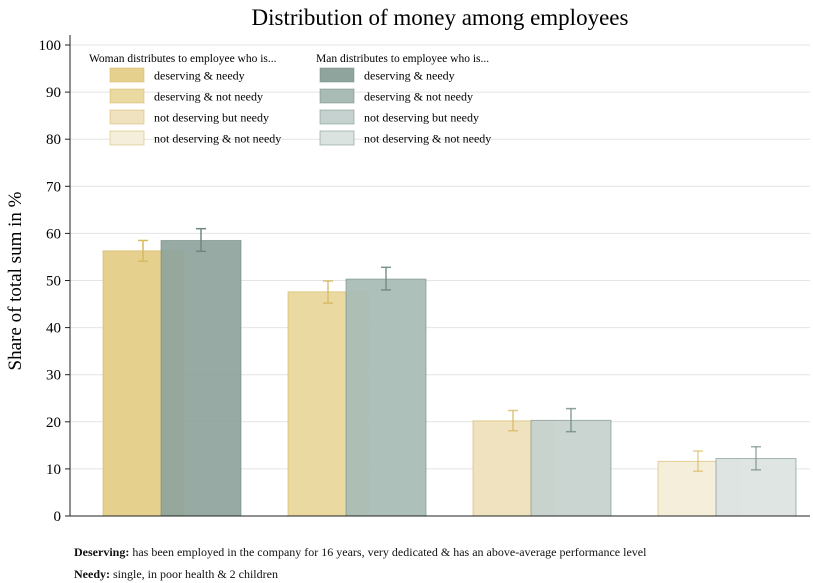  Describe the element at coordinates (211, 118) in the screenshot. I see `legend-label-woman-3: not deserving but needy` at that location.